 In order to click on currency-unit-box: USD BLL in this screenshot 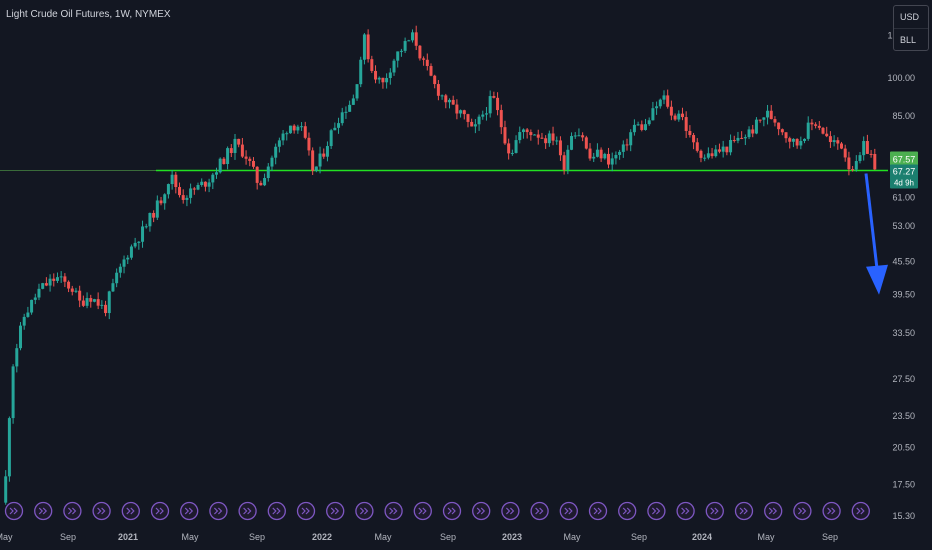, I will do `click(911, 28)`.